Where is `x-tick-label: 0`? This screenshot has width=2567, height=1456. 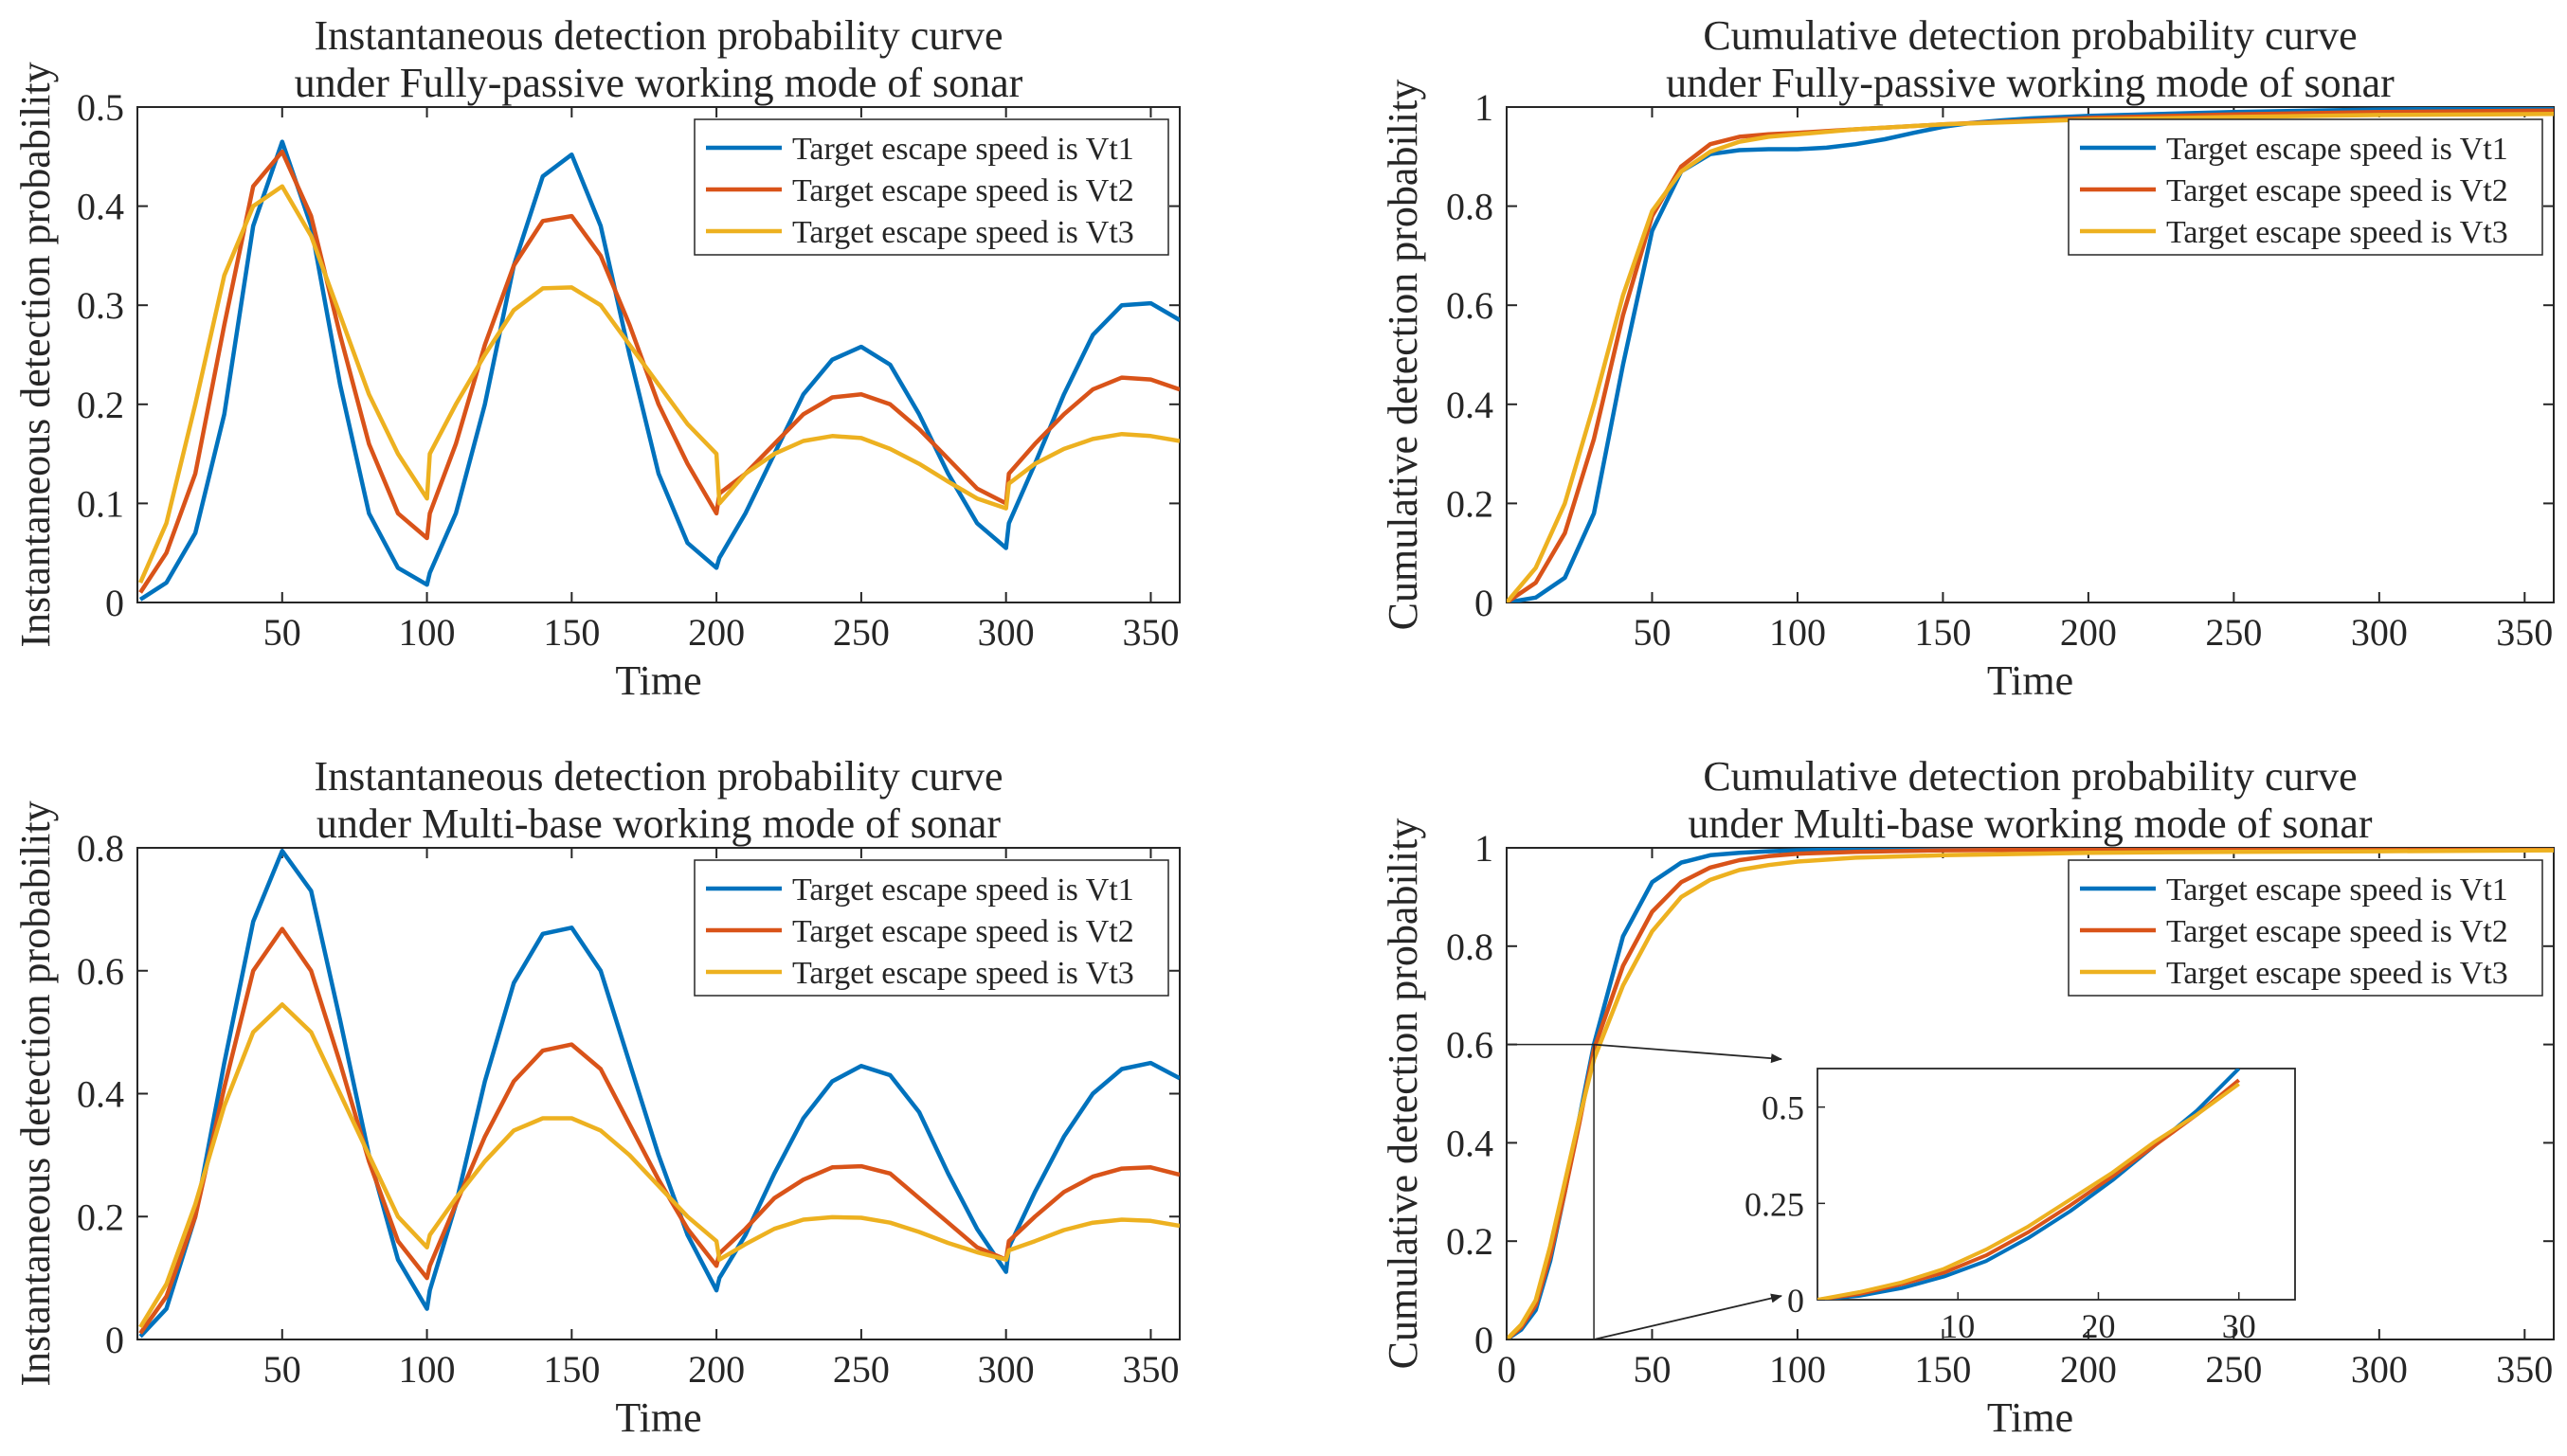 x-tick-label: 0 is located at coordinates (1507, 1369).